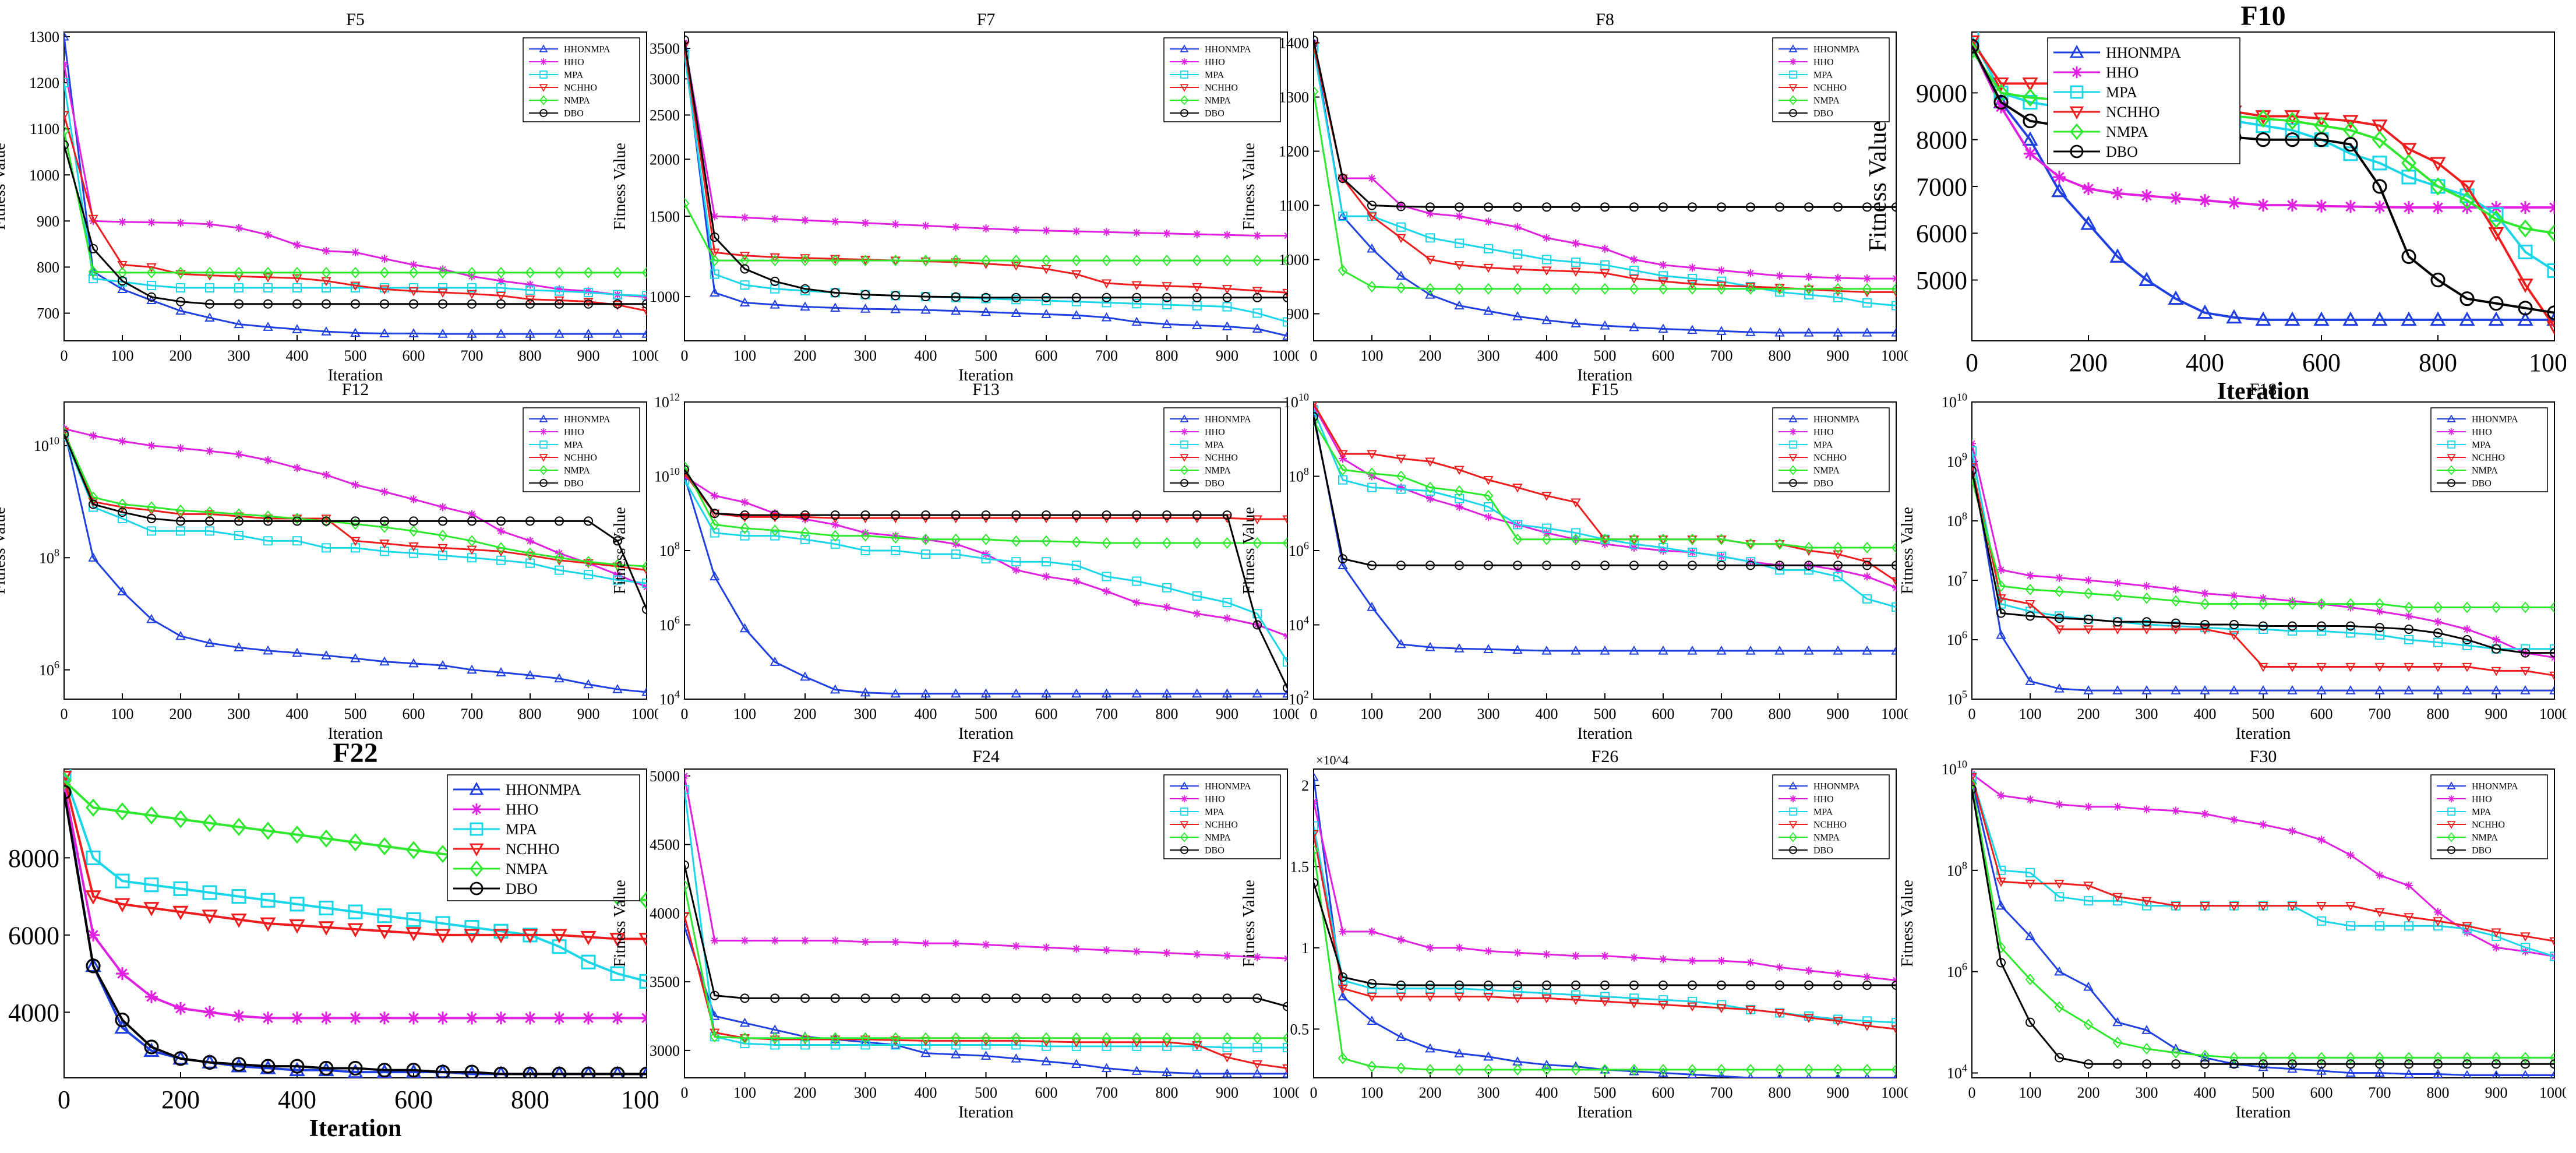 This screenshot has height=1153, width=2576. What do you see at coordinates (1489, 355) in the screenshot?
I see `x-tick-label: 300` at bounding box center [1489, 355].